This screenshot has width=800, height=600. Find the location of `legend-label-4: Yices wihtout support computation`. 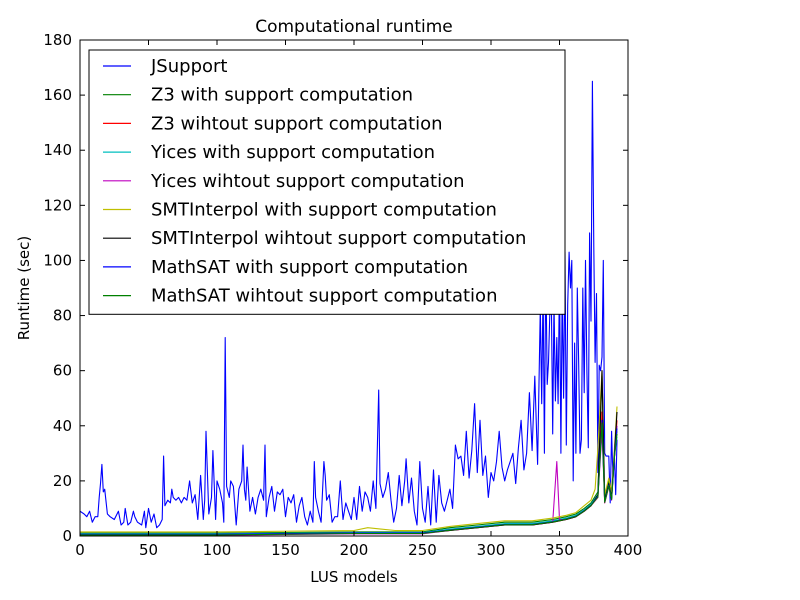

legend-label-4: Yices wihtout support computation is located at coordinates (307, 181).